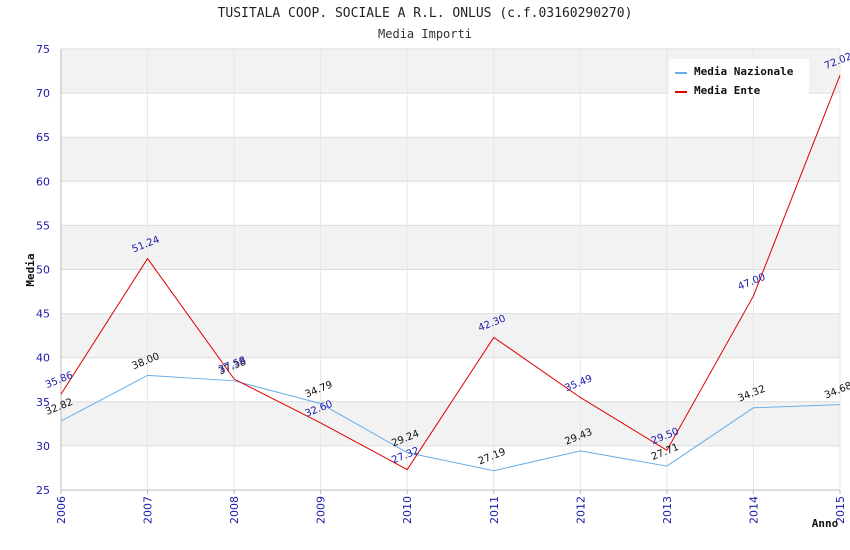 This screenshot has width=850, height=550. What do you see at coordinates (43, 49) in the screenshot?
I see `y-tick-label: 75` at bounding box center [43, 49].